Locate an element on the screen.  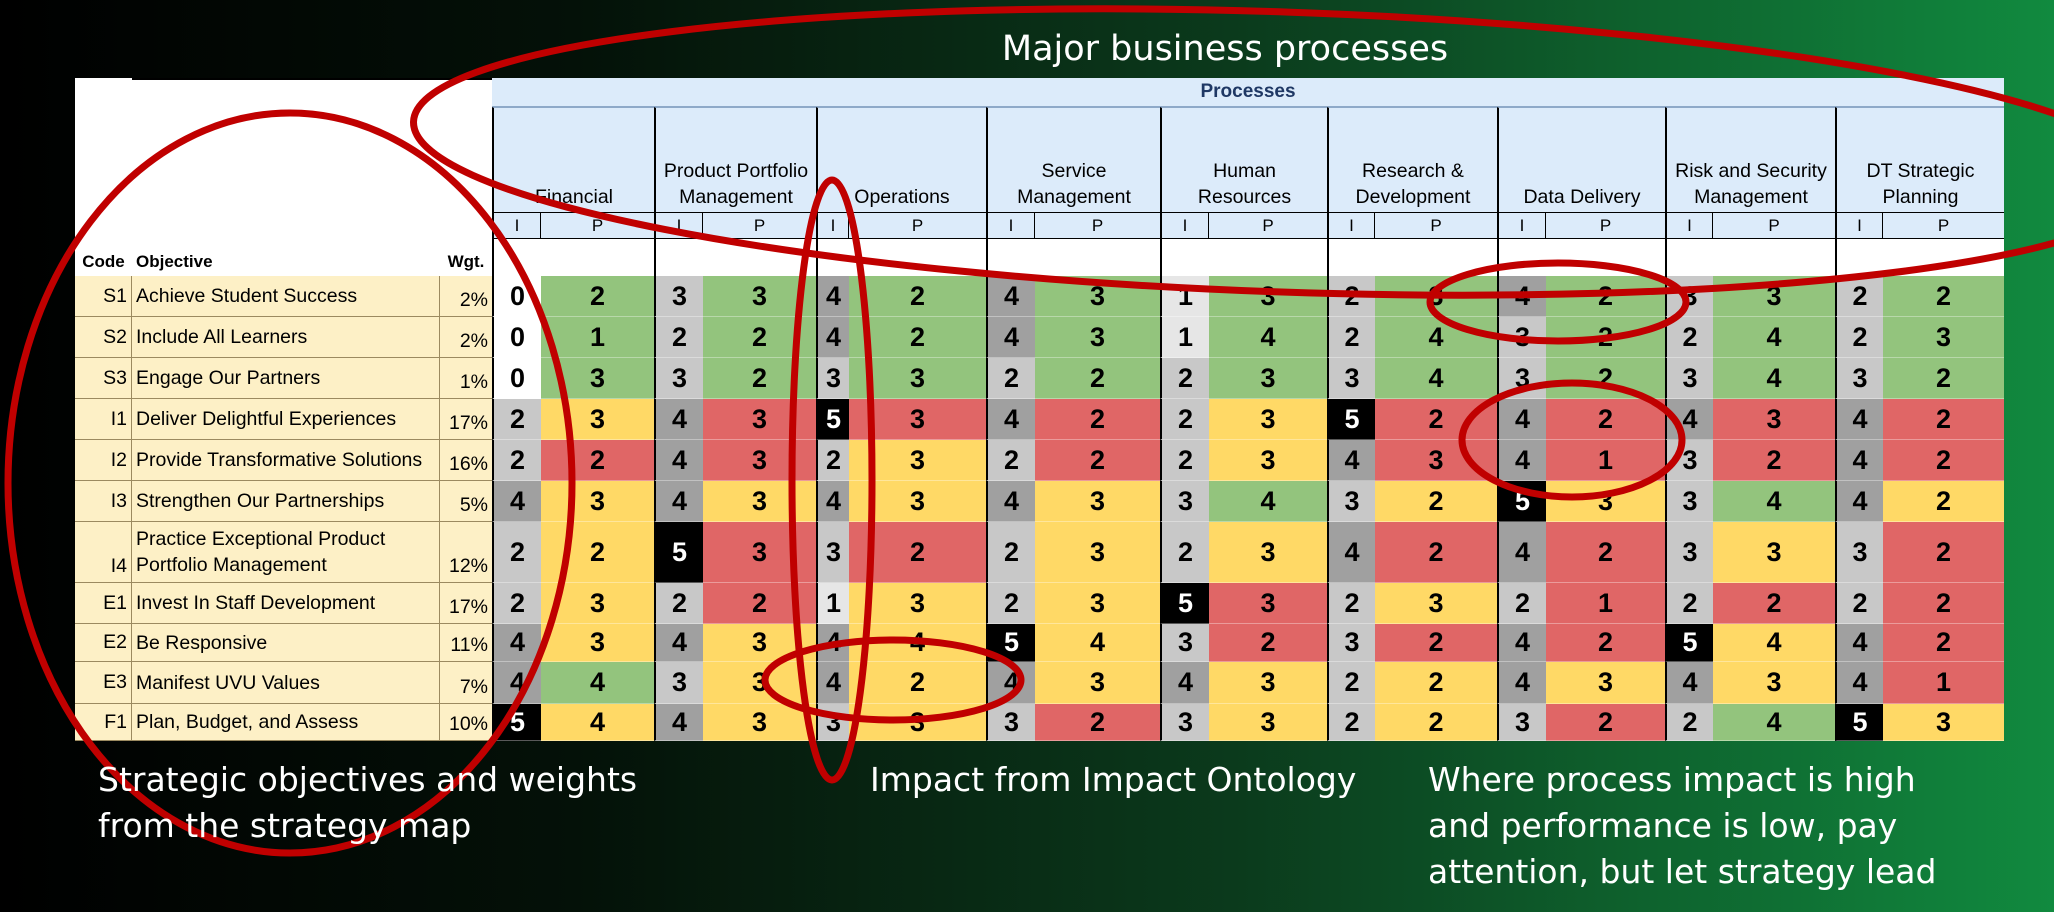
objective-weight: 7% is located at coordinates (466, 683).